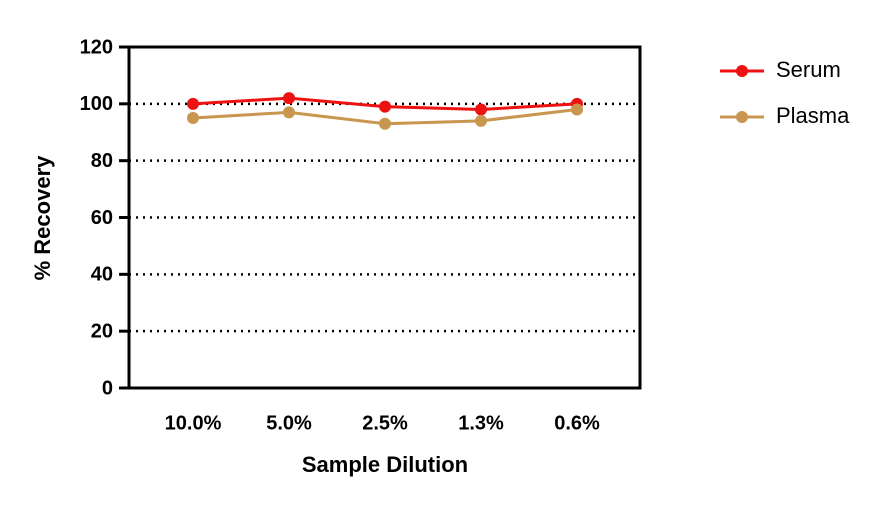 The image size is (895, 507). What do you see at coordinates (102, 161) in the screenshot?
I see `y-tick-label: 80` at bounding box center [102, 161].